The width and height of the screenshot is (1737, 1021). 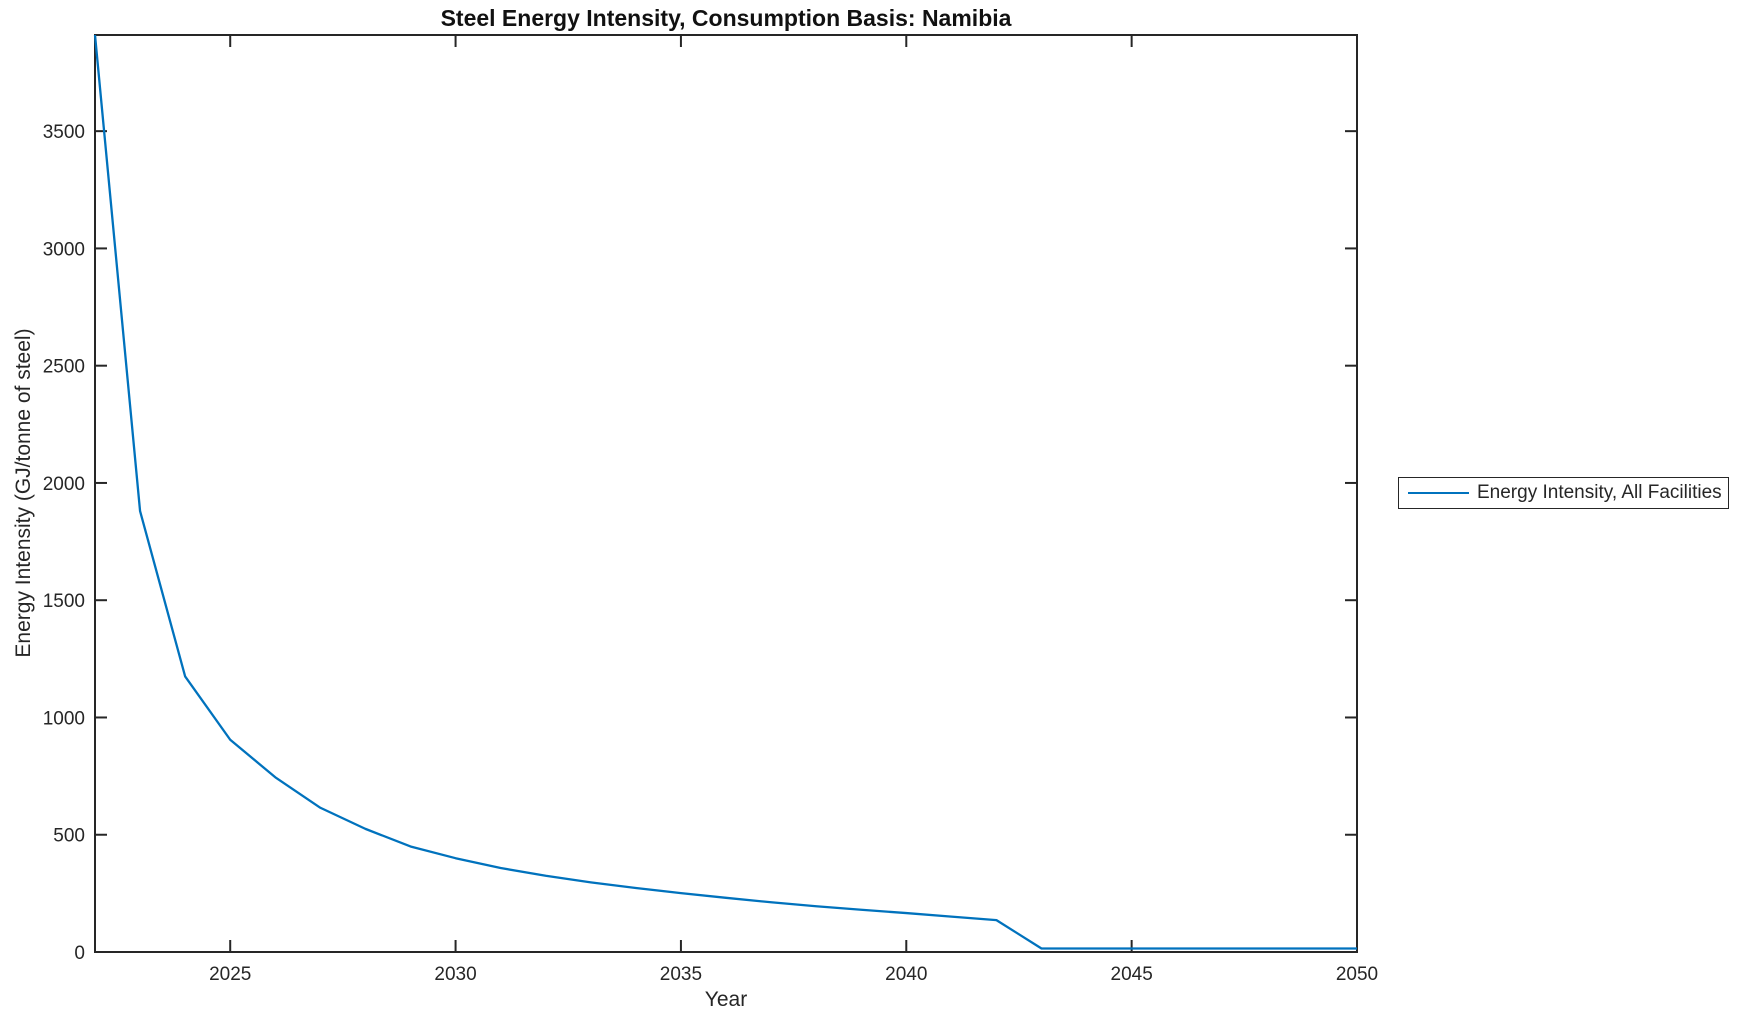 I want to click on x-tick-label: 2030, so click(x=455, y=974).